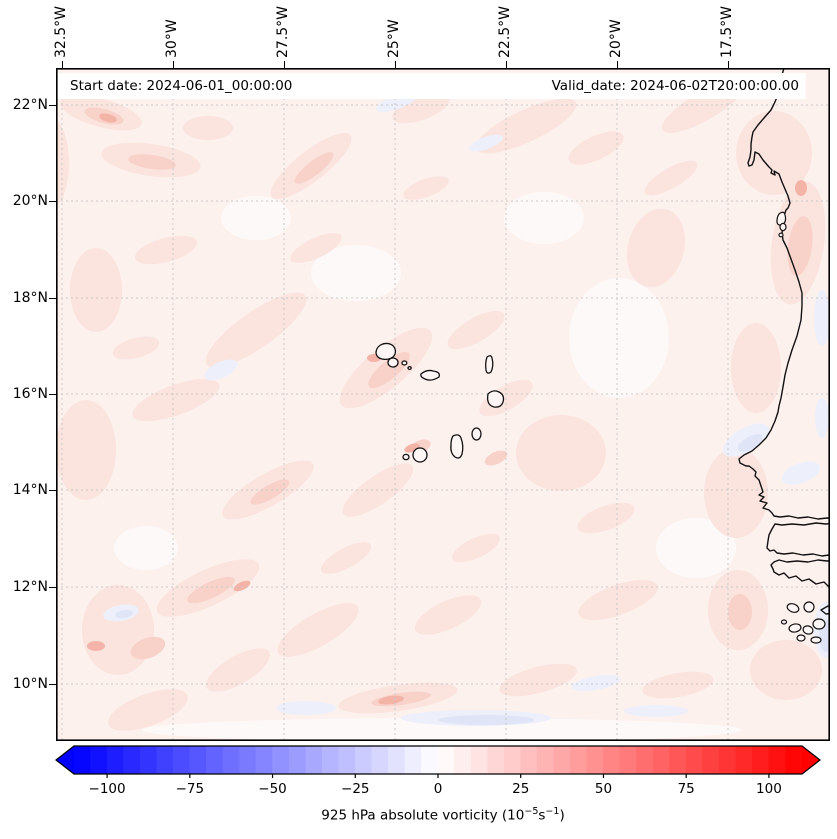  I want to click on island-banc-arguin, so click(783, 227).